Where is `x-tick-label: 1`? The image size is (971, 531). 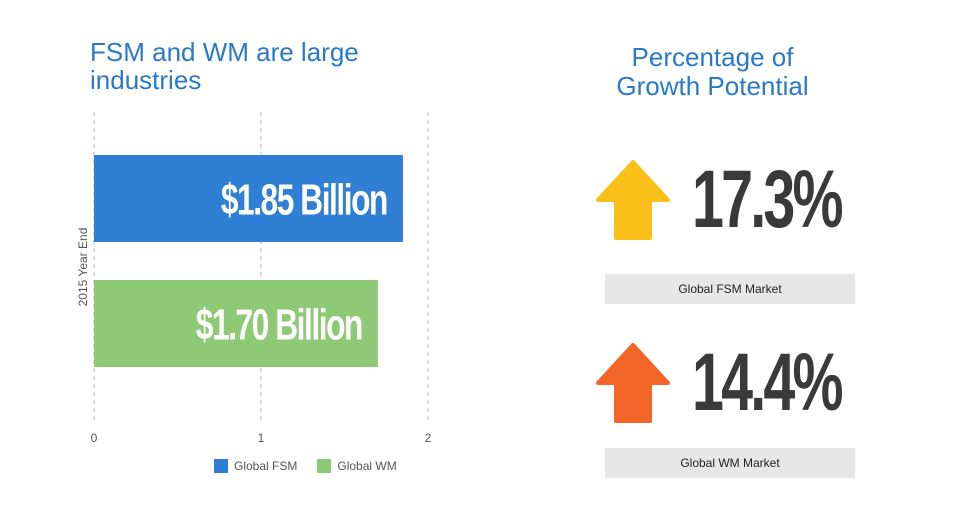 x-tick-label: 1 is located at coordinates (261, 438).